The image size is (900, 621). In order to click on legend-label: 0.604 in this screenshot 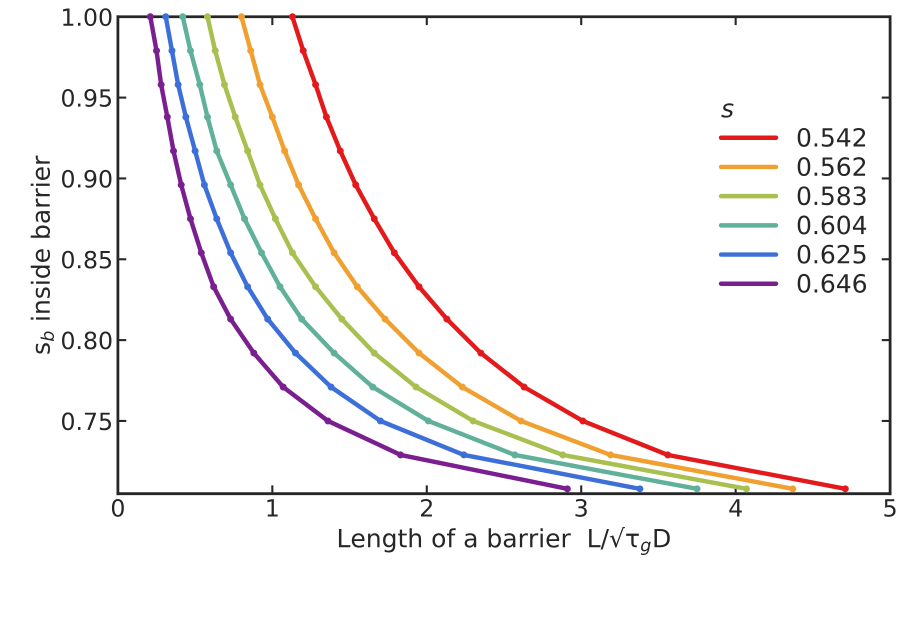, I will do `click(832, 225)`.